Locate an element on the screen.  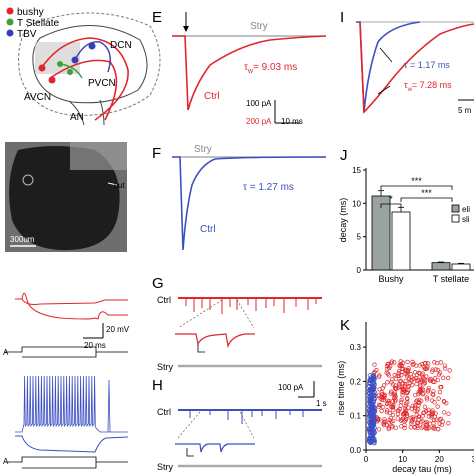
zoom-trace-g is located at coordinates (215, 341).